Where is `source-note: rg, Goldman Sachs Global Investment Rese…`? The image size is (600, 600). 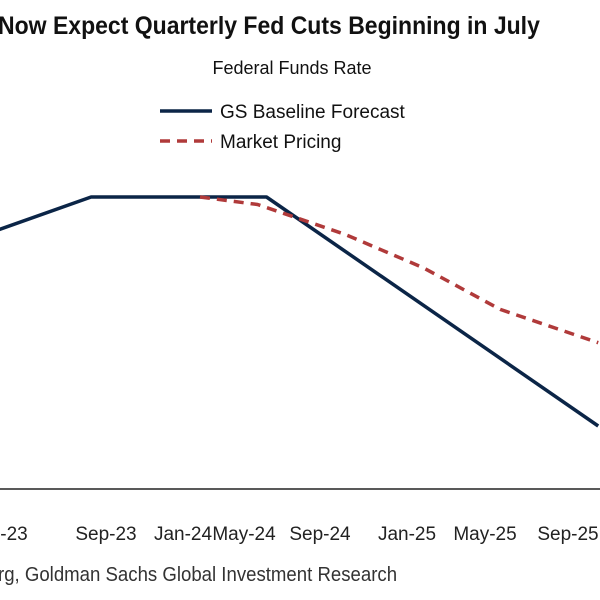 source-note: rg, Goldman Sachs Global Investment Rese… is located at coordinates (199, 575).